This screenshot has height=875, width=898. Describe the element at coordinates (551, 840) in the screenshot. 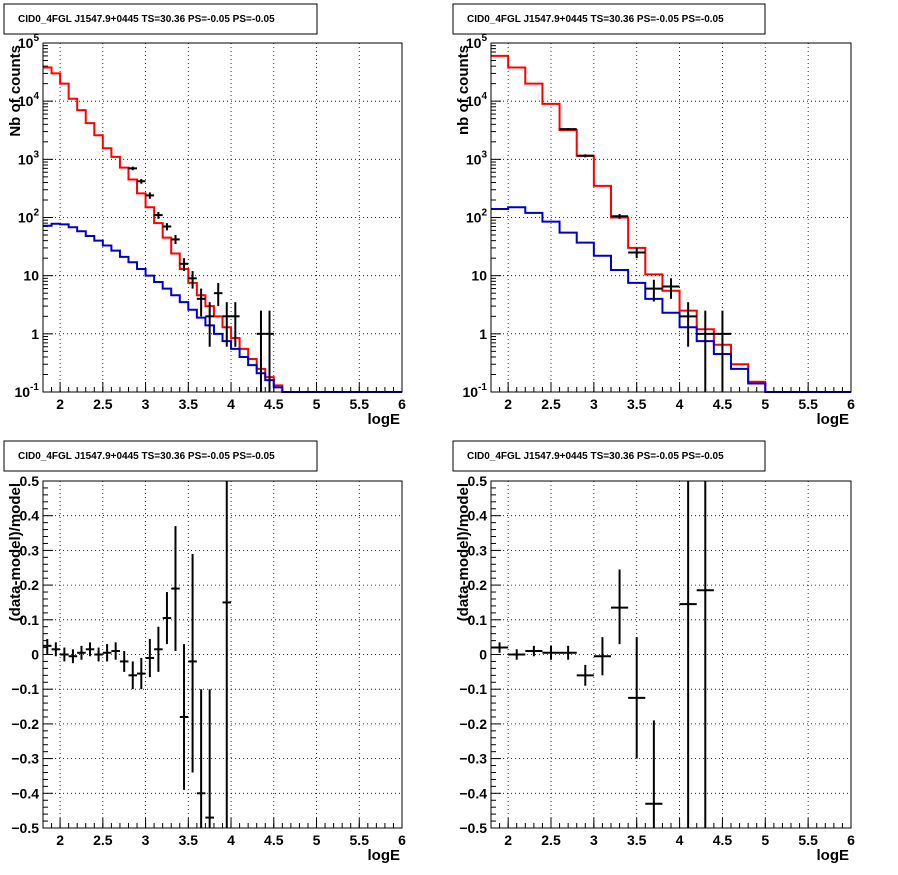

I see `x-tick-label: 2.5` at that location.